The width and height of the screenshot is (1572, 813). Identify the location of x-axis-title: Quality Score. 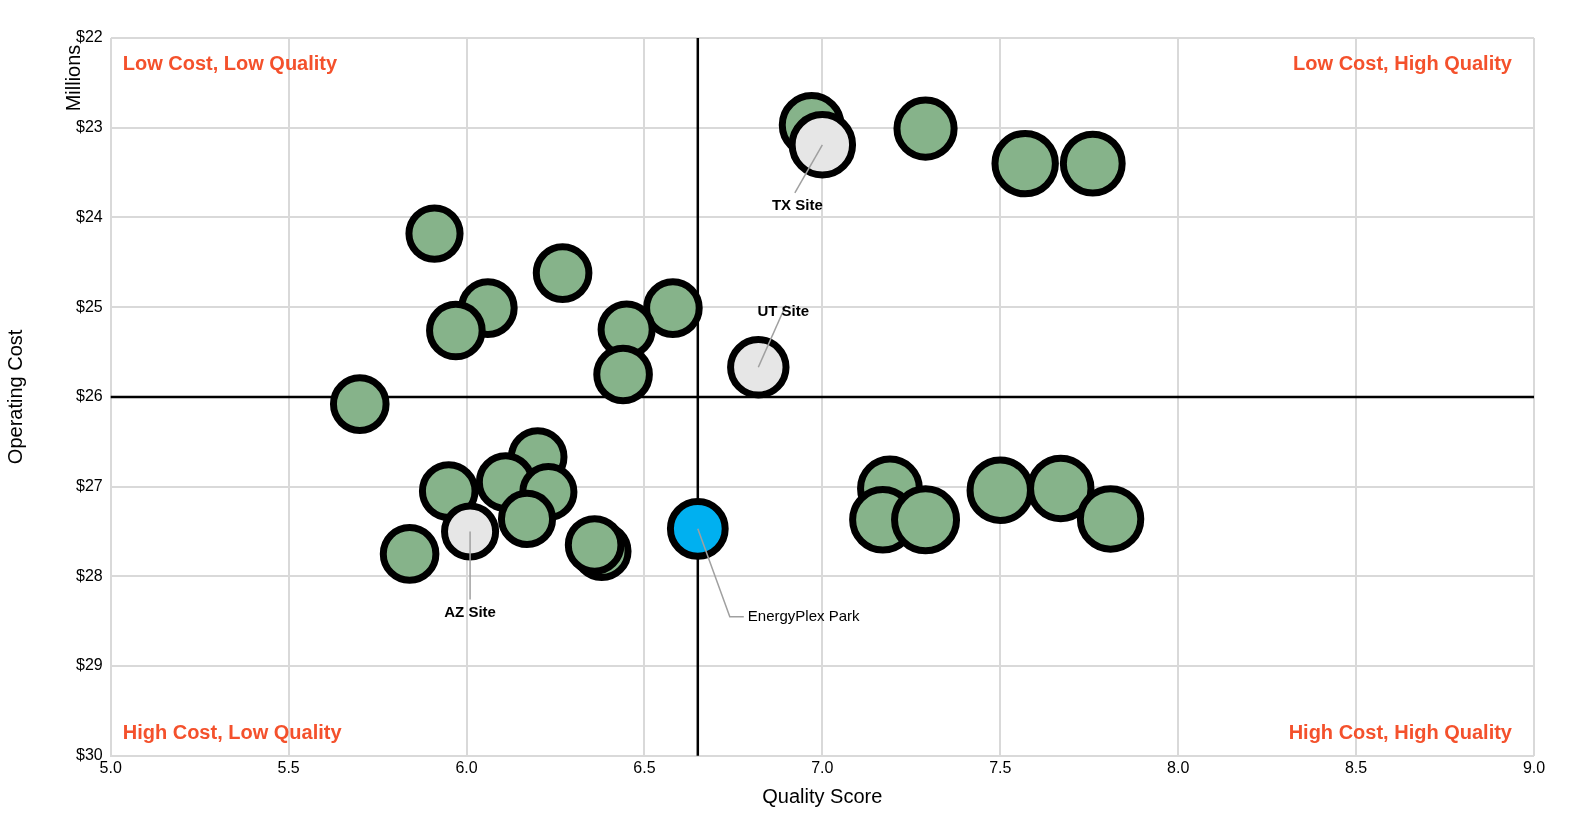
(822, 795).